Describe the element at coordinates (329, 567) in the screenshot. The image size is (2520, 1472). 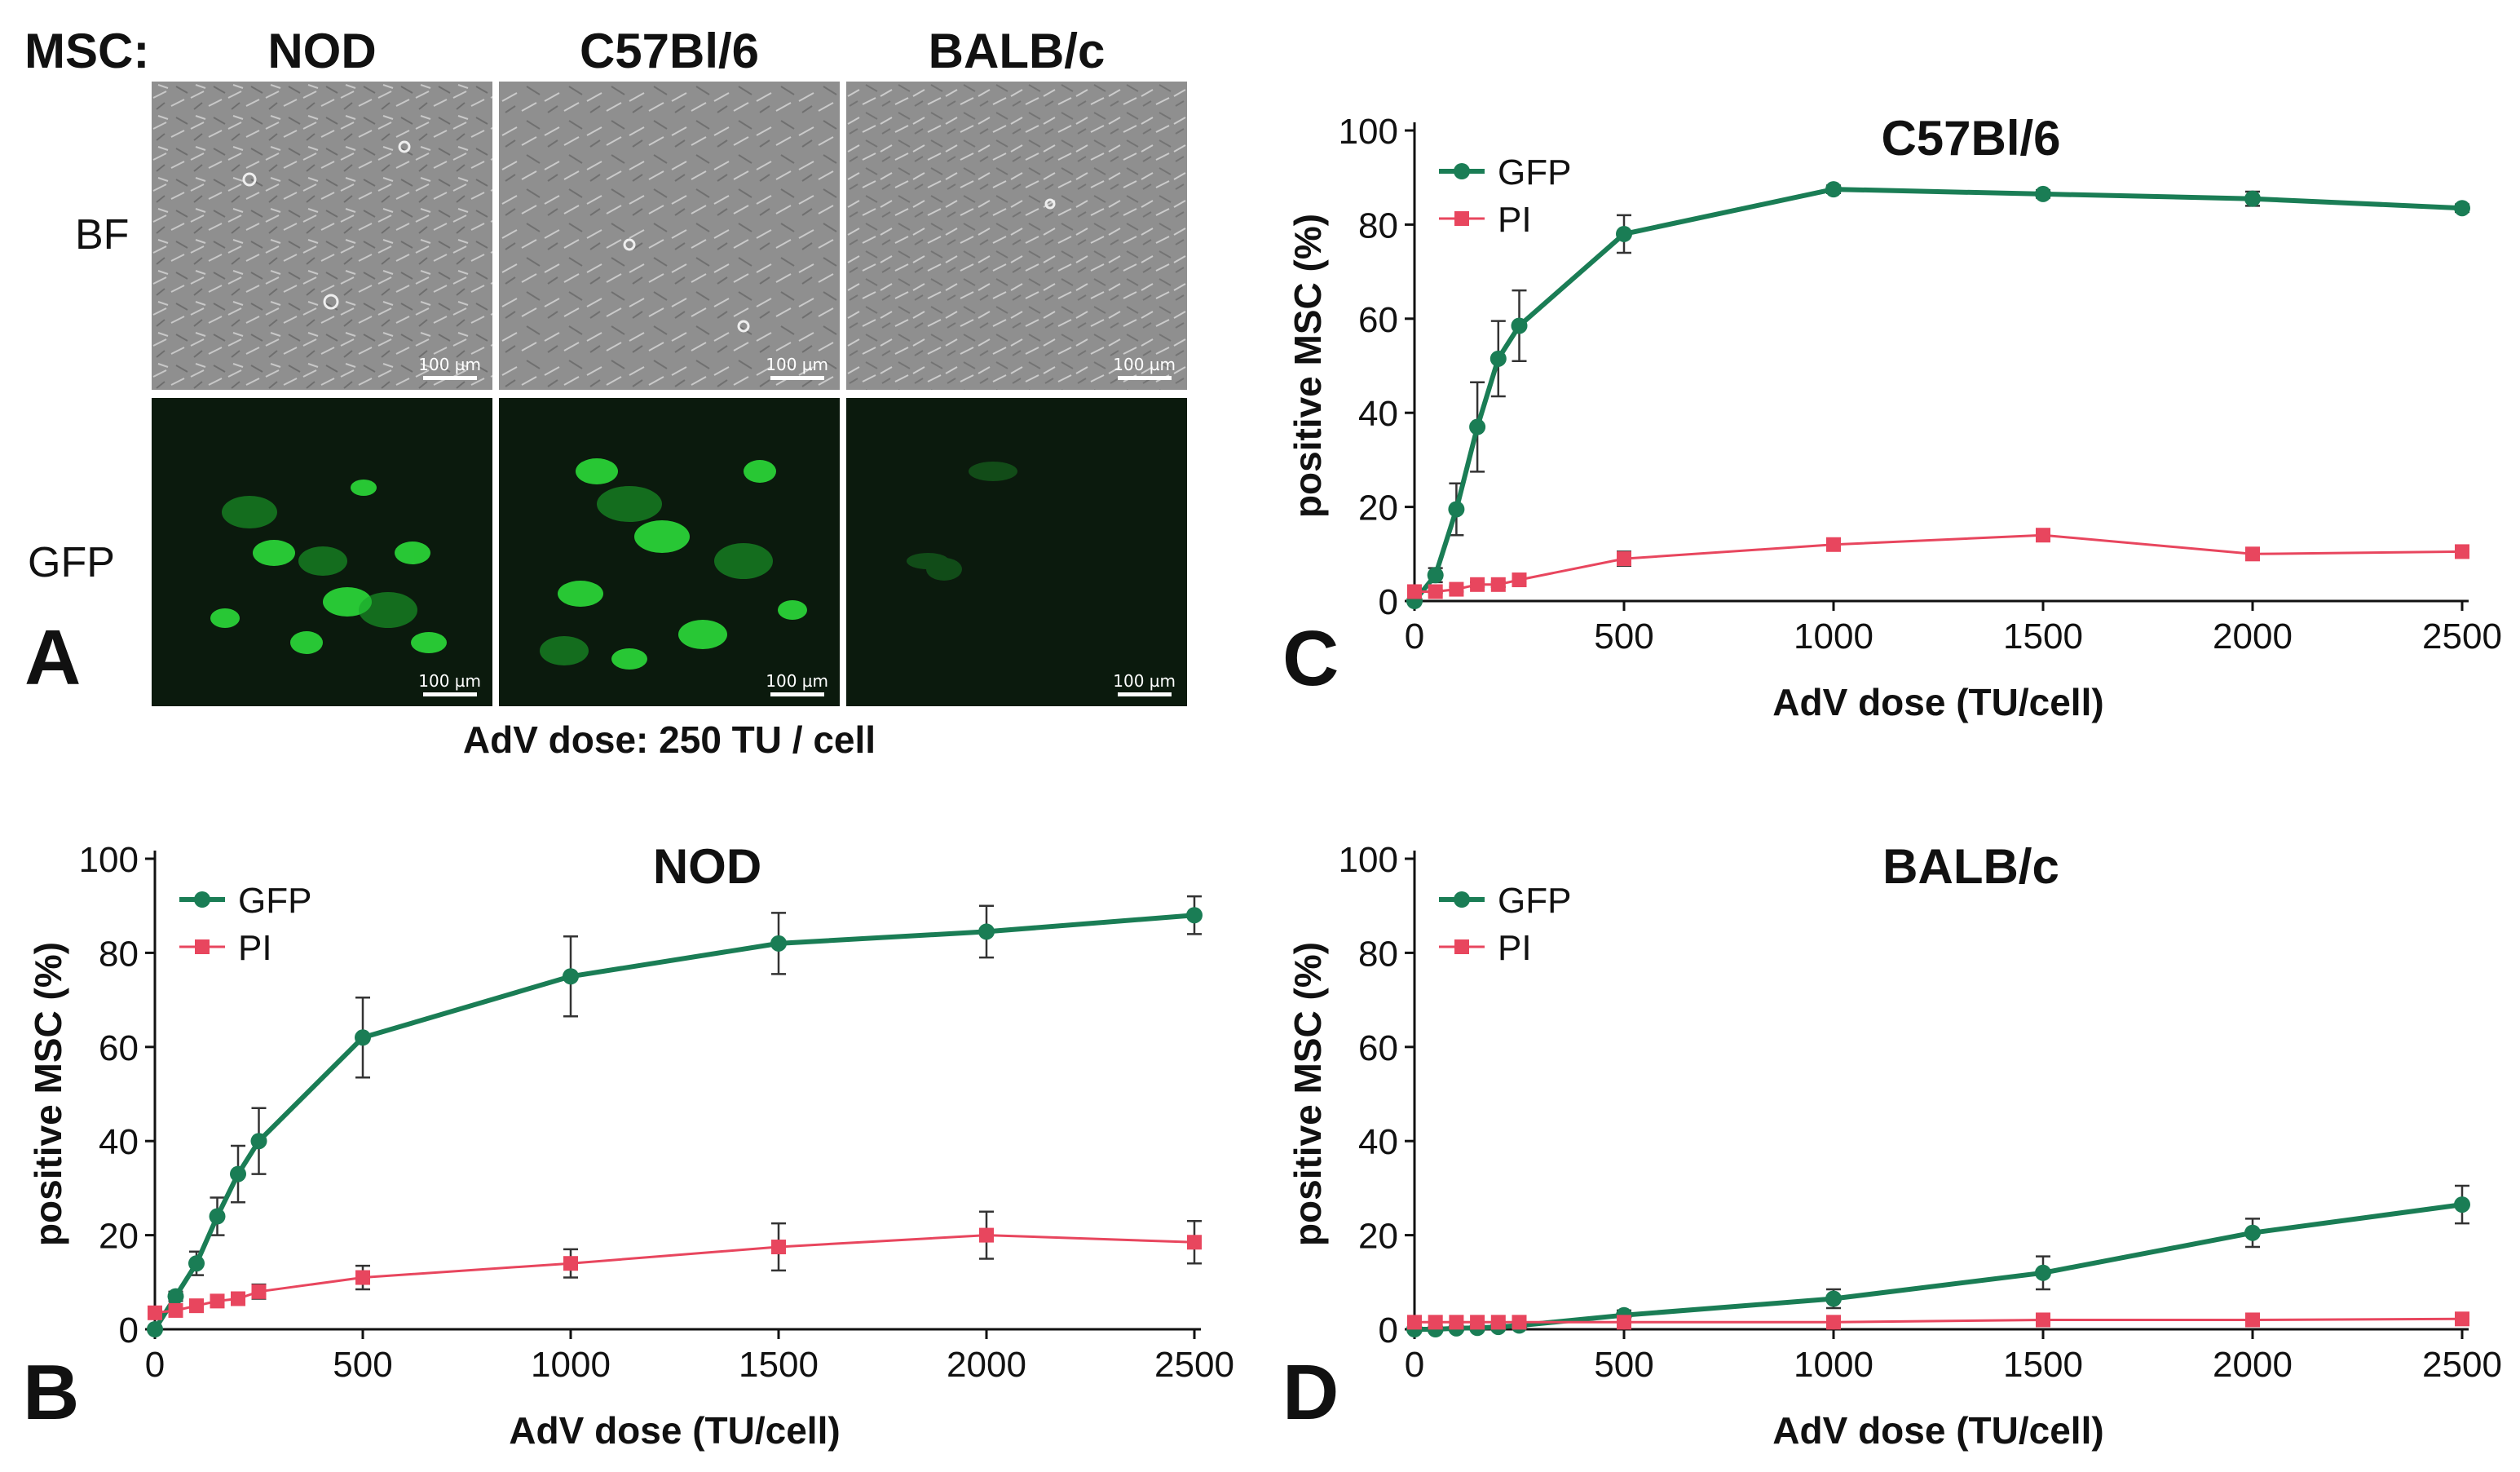
I see `gfp-signal-nod` at that location.